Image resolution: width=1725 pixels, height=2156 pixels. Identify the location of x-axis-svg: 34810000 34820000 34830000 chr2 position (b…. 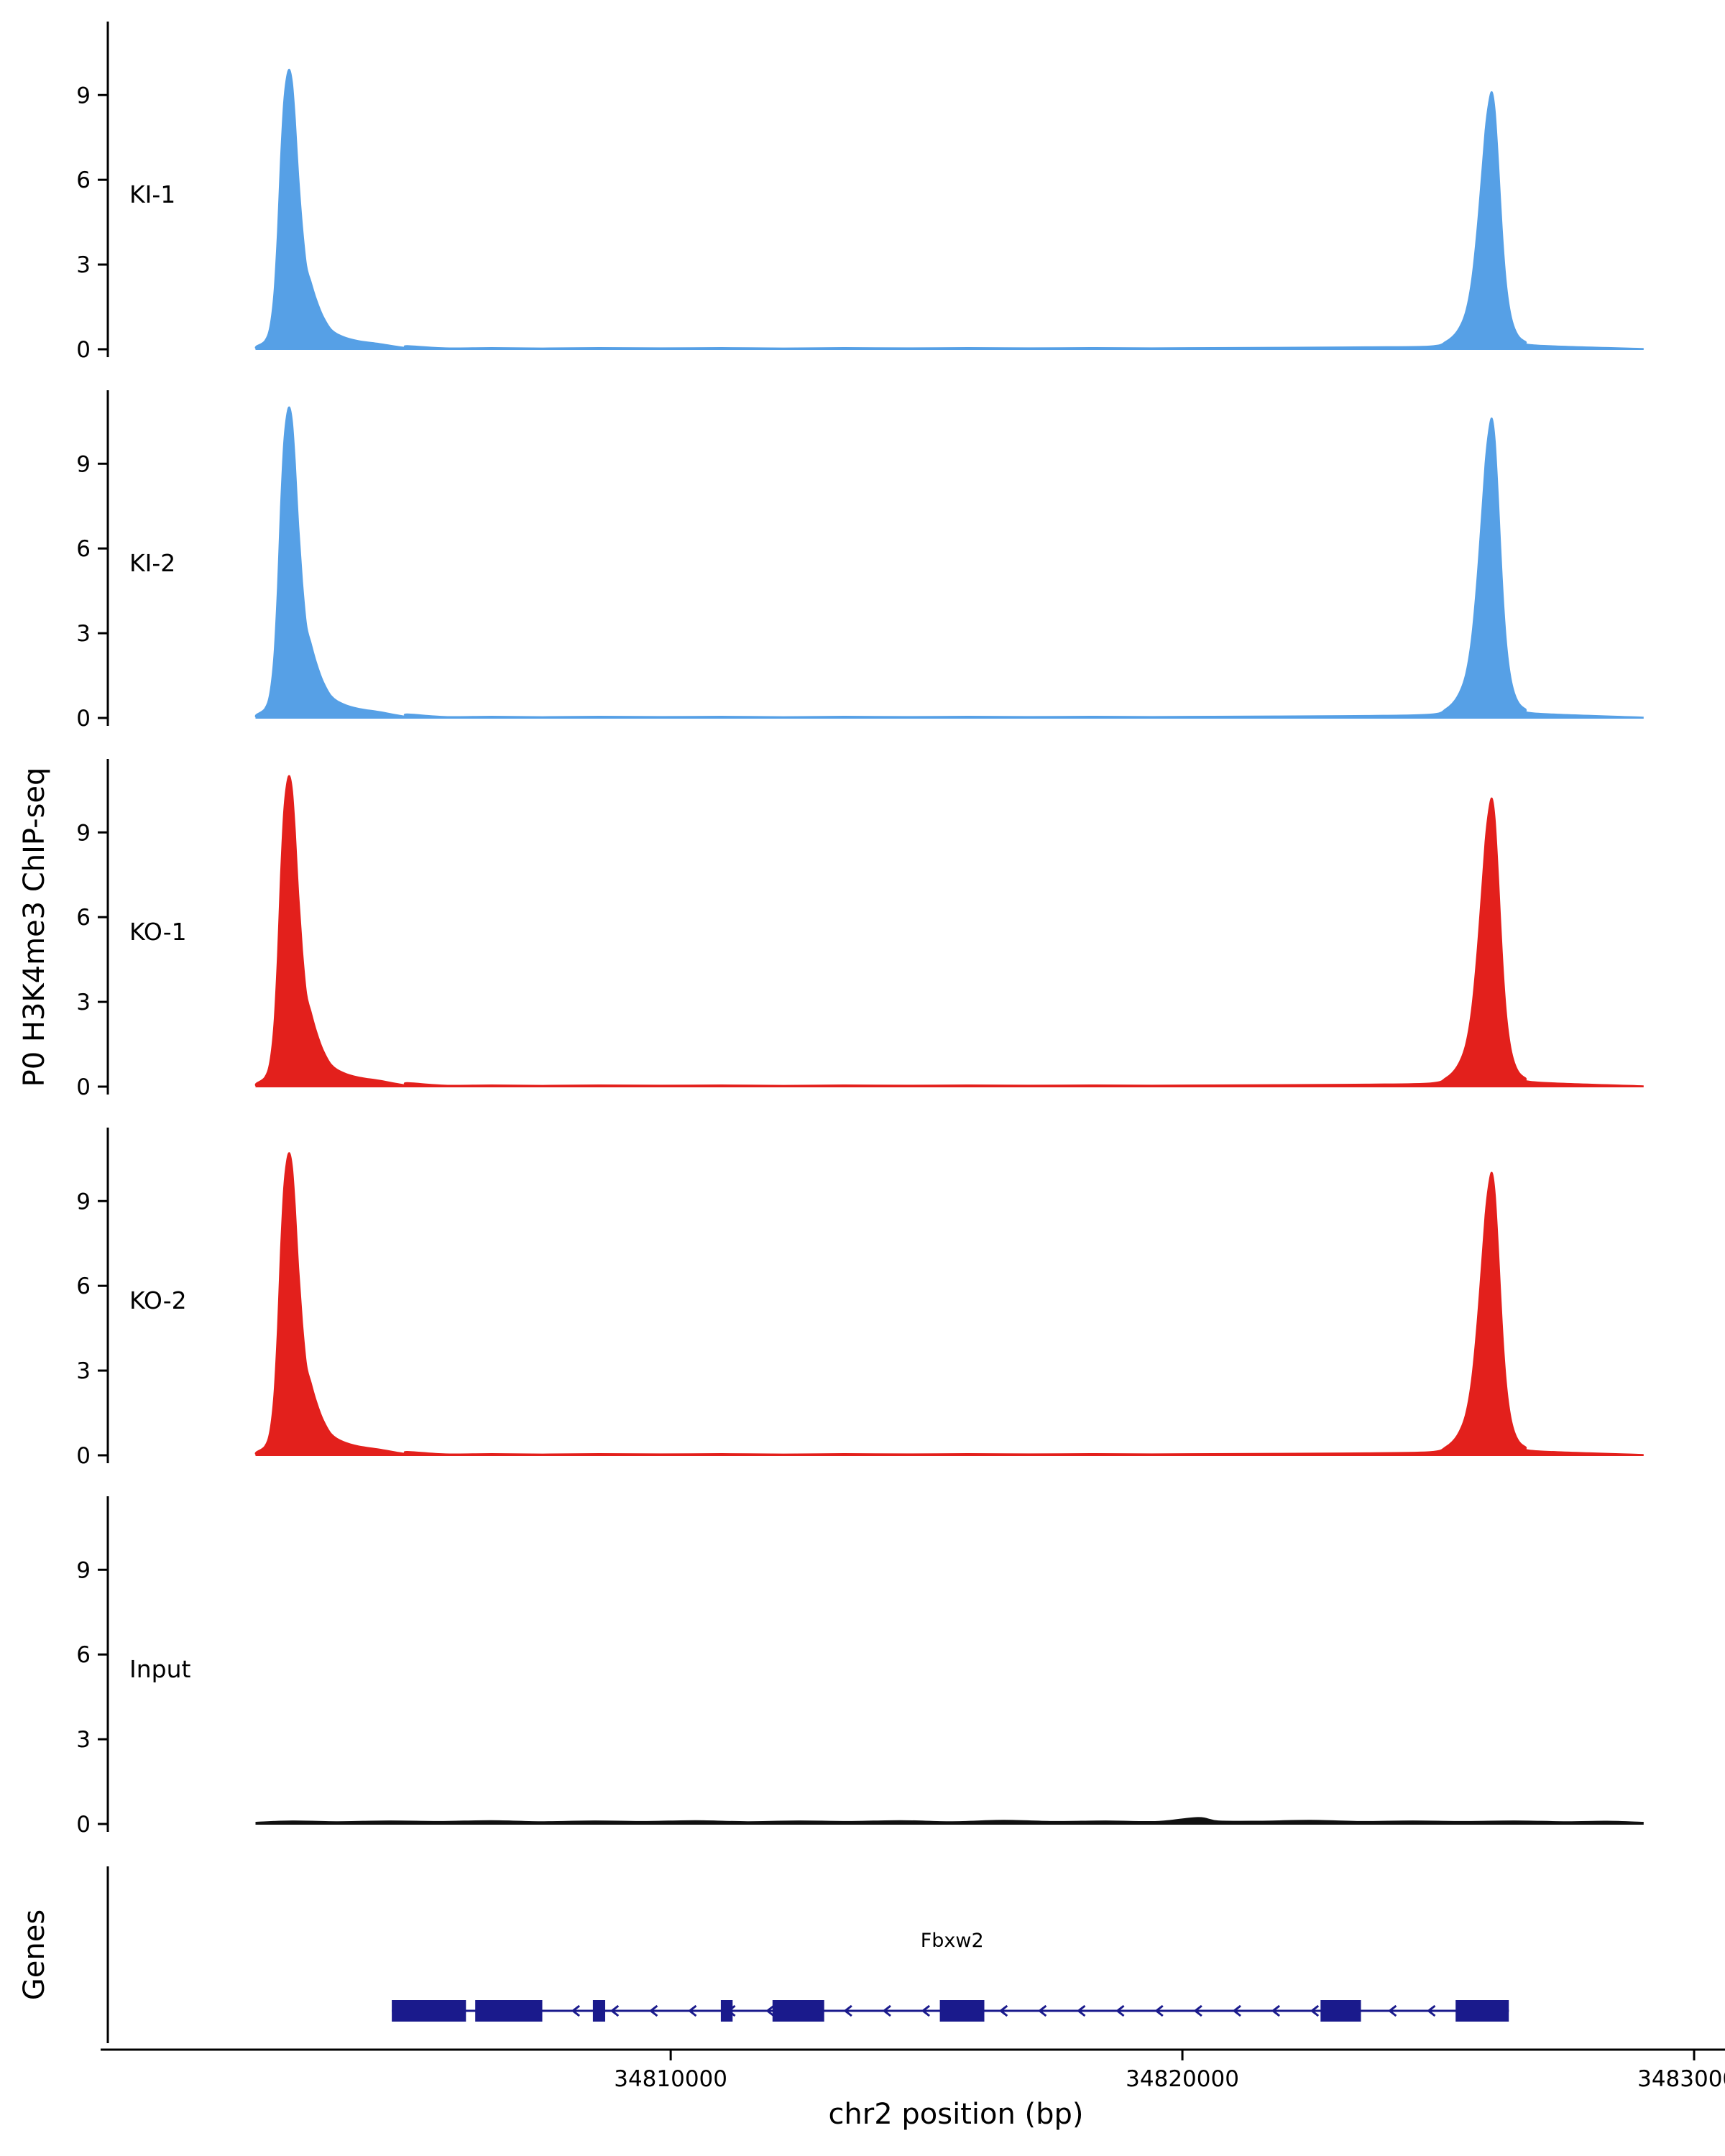
(913, 2089).